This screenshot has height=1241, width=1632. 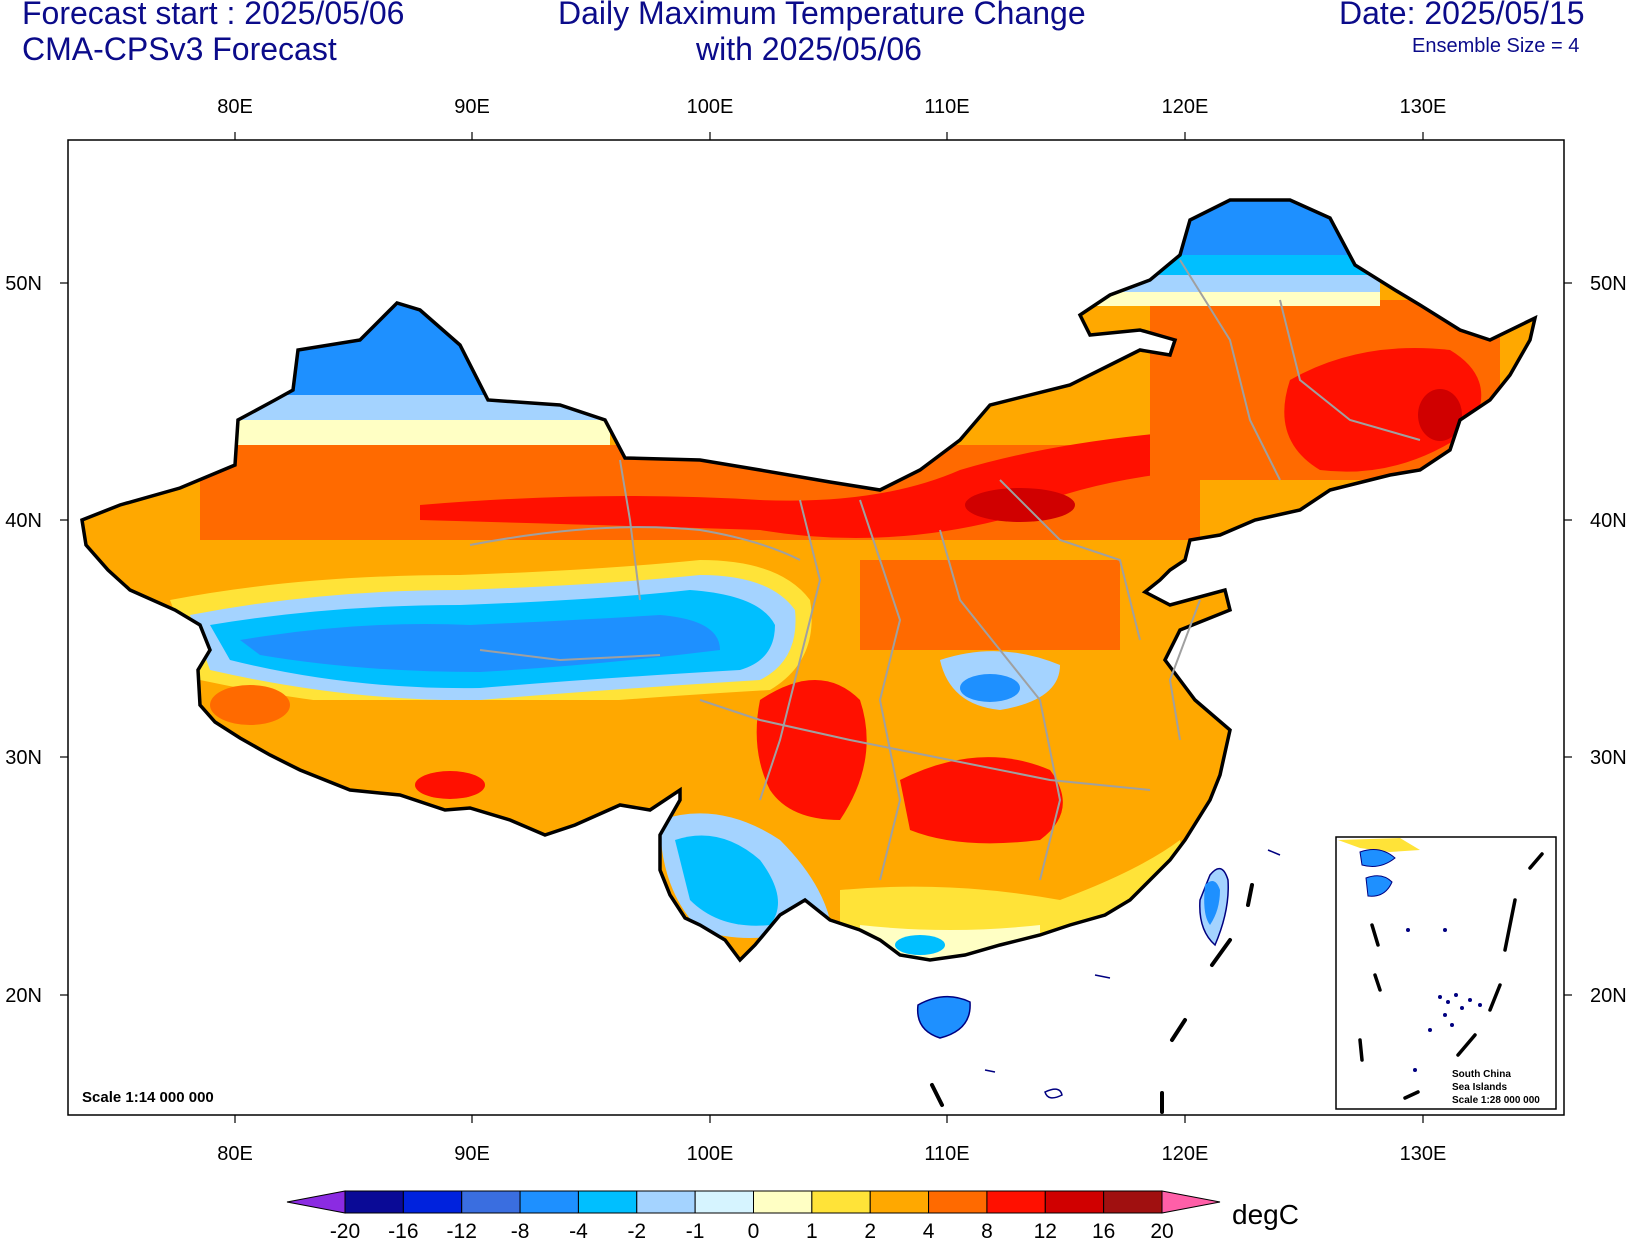 I want to click on small-islands, so click(x=1132, y=974).